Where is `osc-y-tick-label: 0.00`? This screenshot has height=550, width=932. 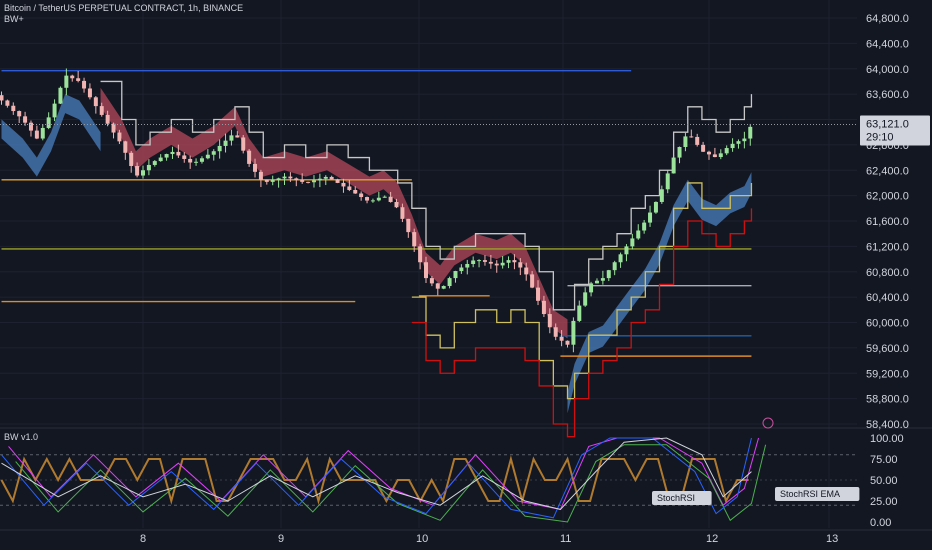
osc-y-tick-label: 0.00 is located at coordinates (880, 523).